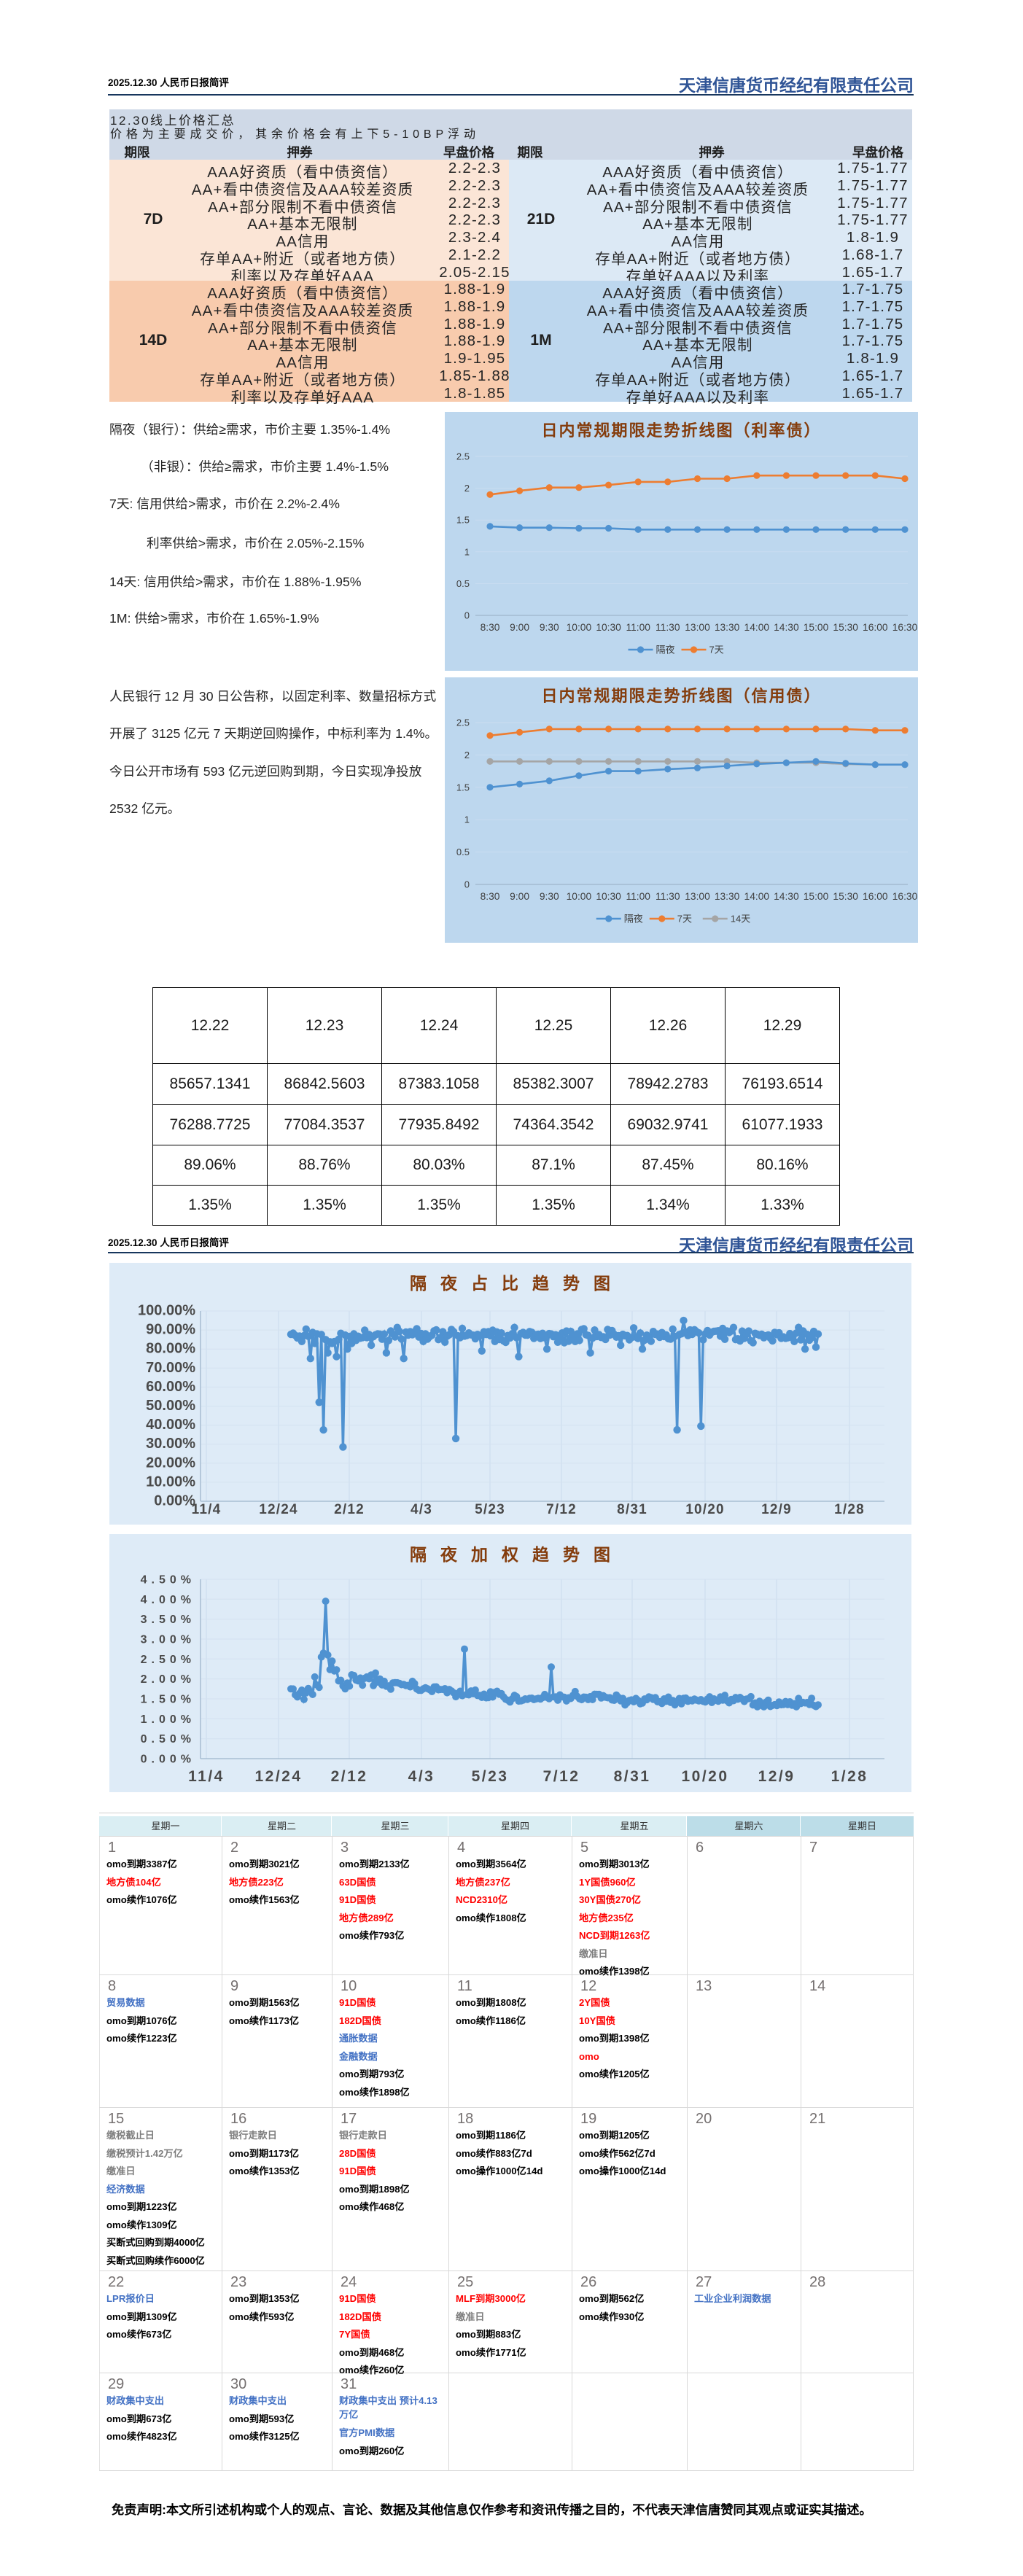 The image size is (1023, 2576). I want to click on svg-text: 2.00%, so click(168, 1679).